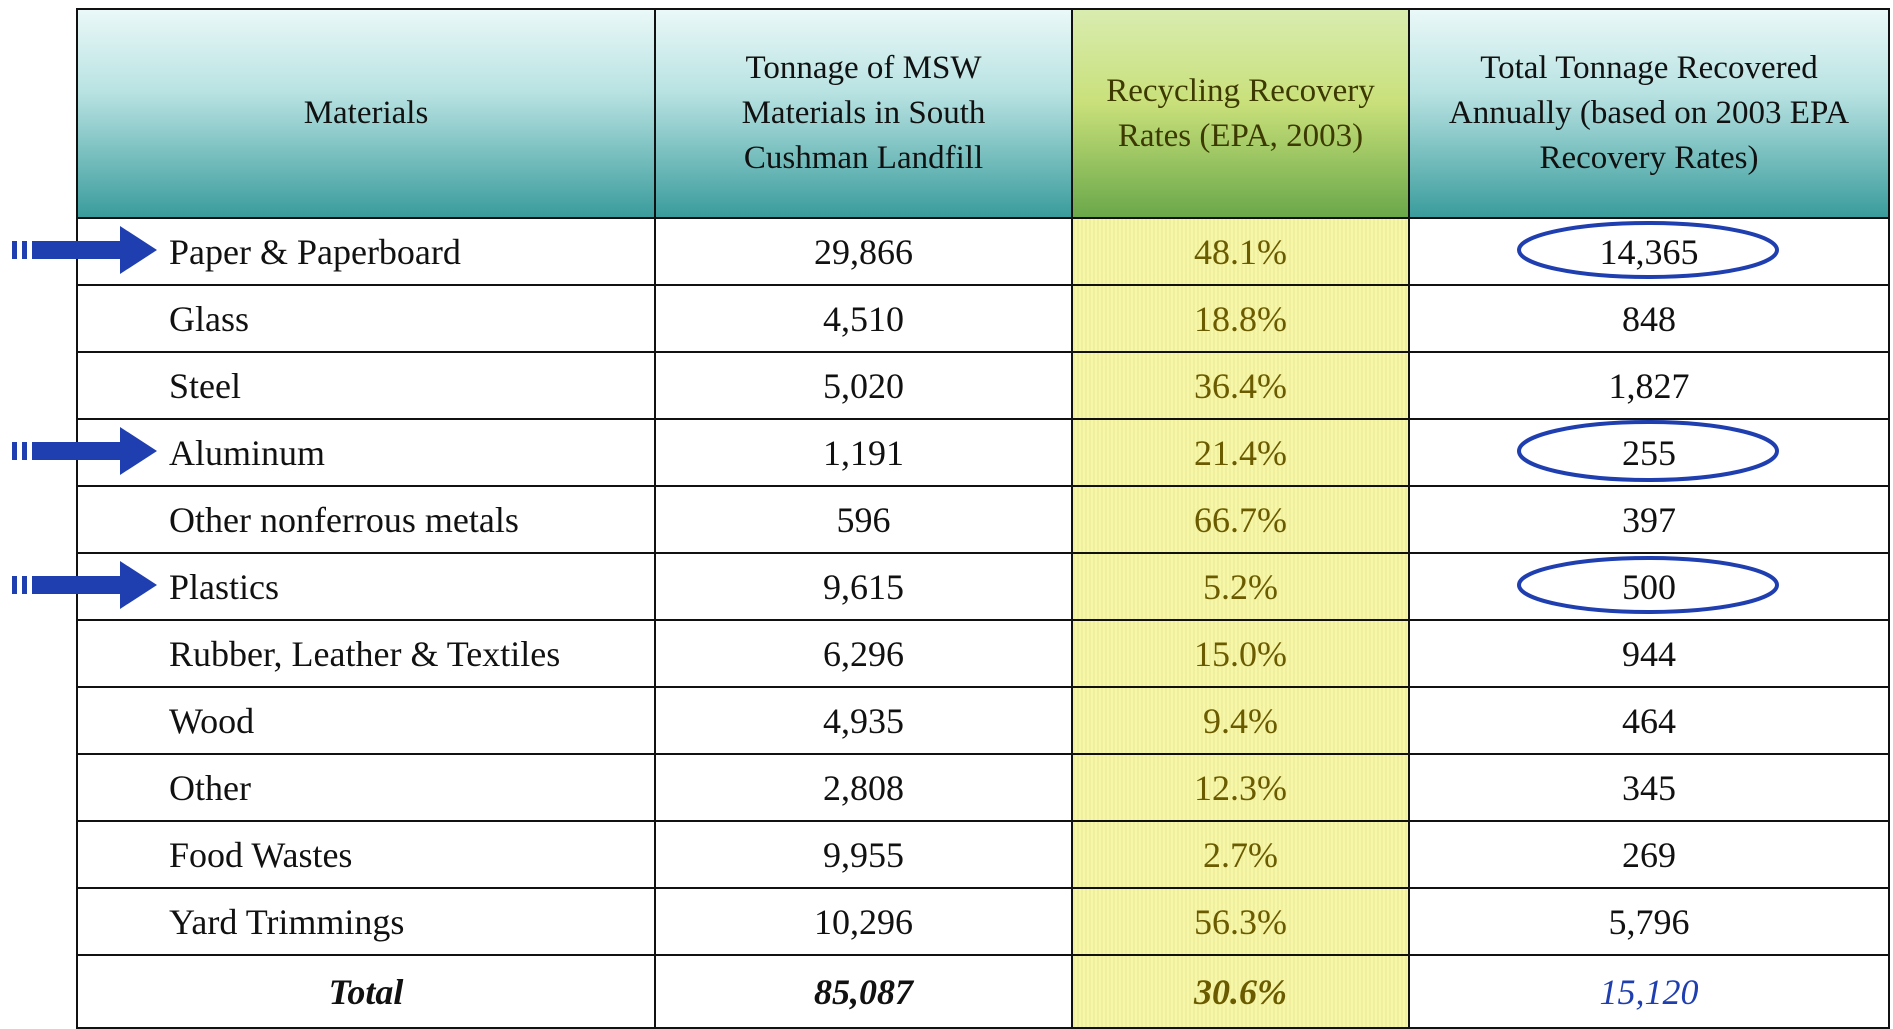  What do you see at coordinates (1649, 519) in the screenshot?
I see `cell: 397` at bounding box center [1649, 519].